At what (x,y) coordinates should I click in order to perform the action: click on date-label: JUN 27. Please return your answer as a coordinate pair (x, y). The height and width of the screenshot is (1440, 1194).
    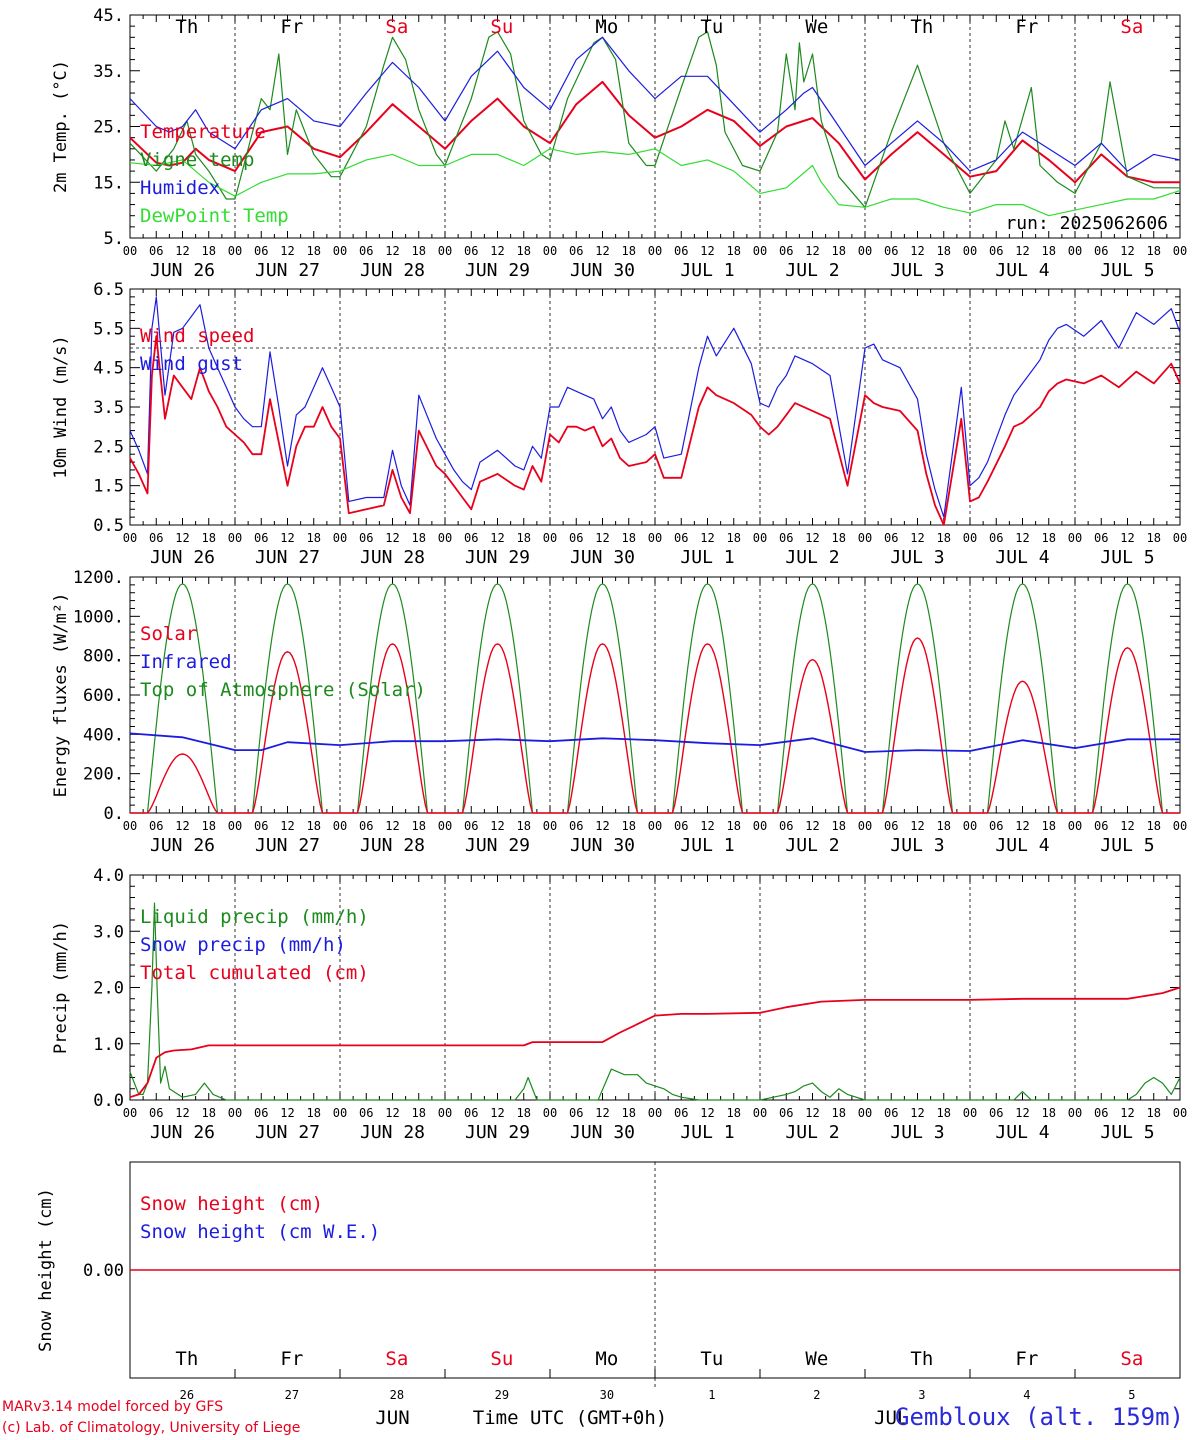
    Looking at the image, I should click on (287, 1132).